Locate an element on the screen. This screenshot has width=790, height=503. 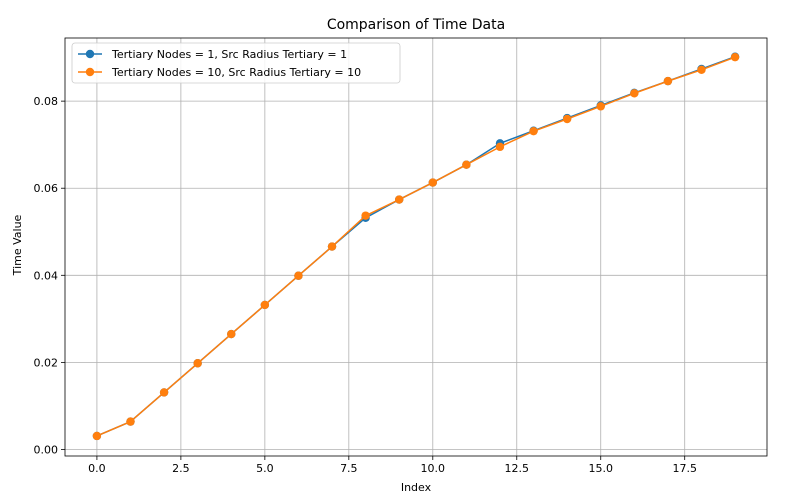
x-tick-label: 5.0 is located at coordinates (265, 468).